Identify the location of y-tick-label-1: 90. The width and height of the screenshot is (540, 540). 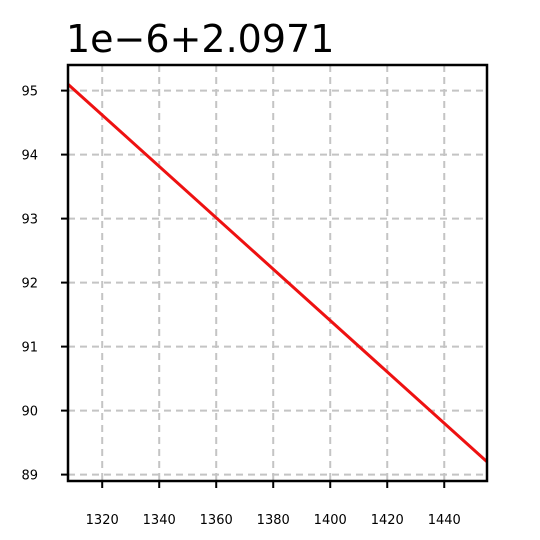
(29, 412).